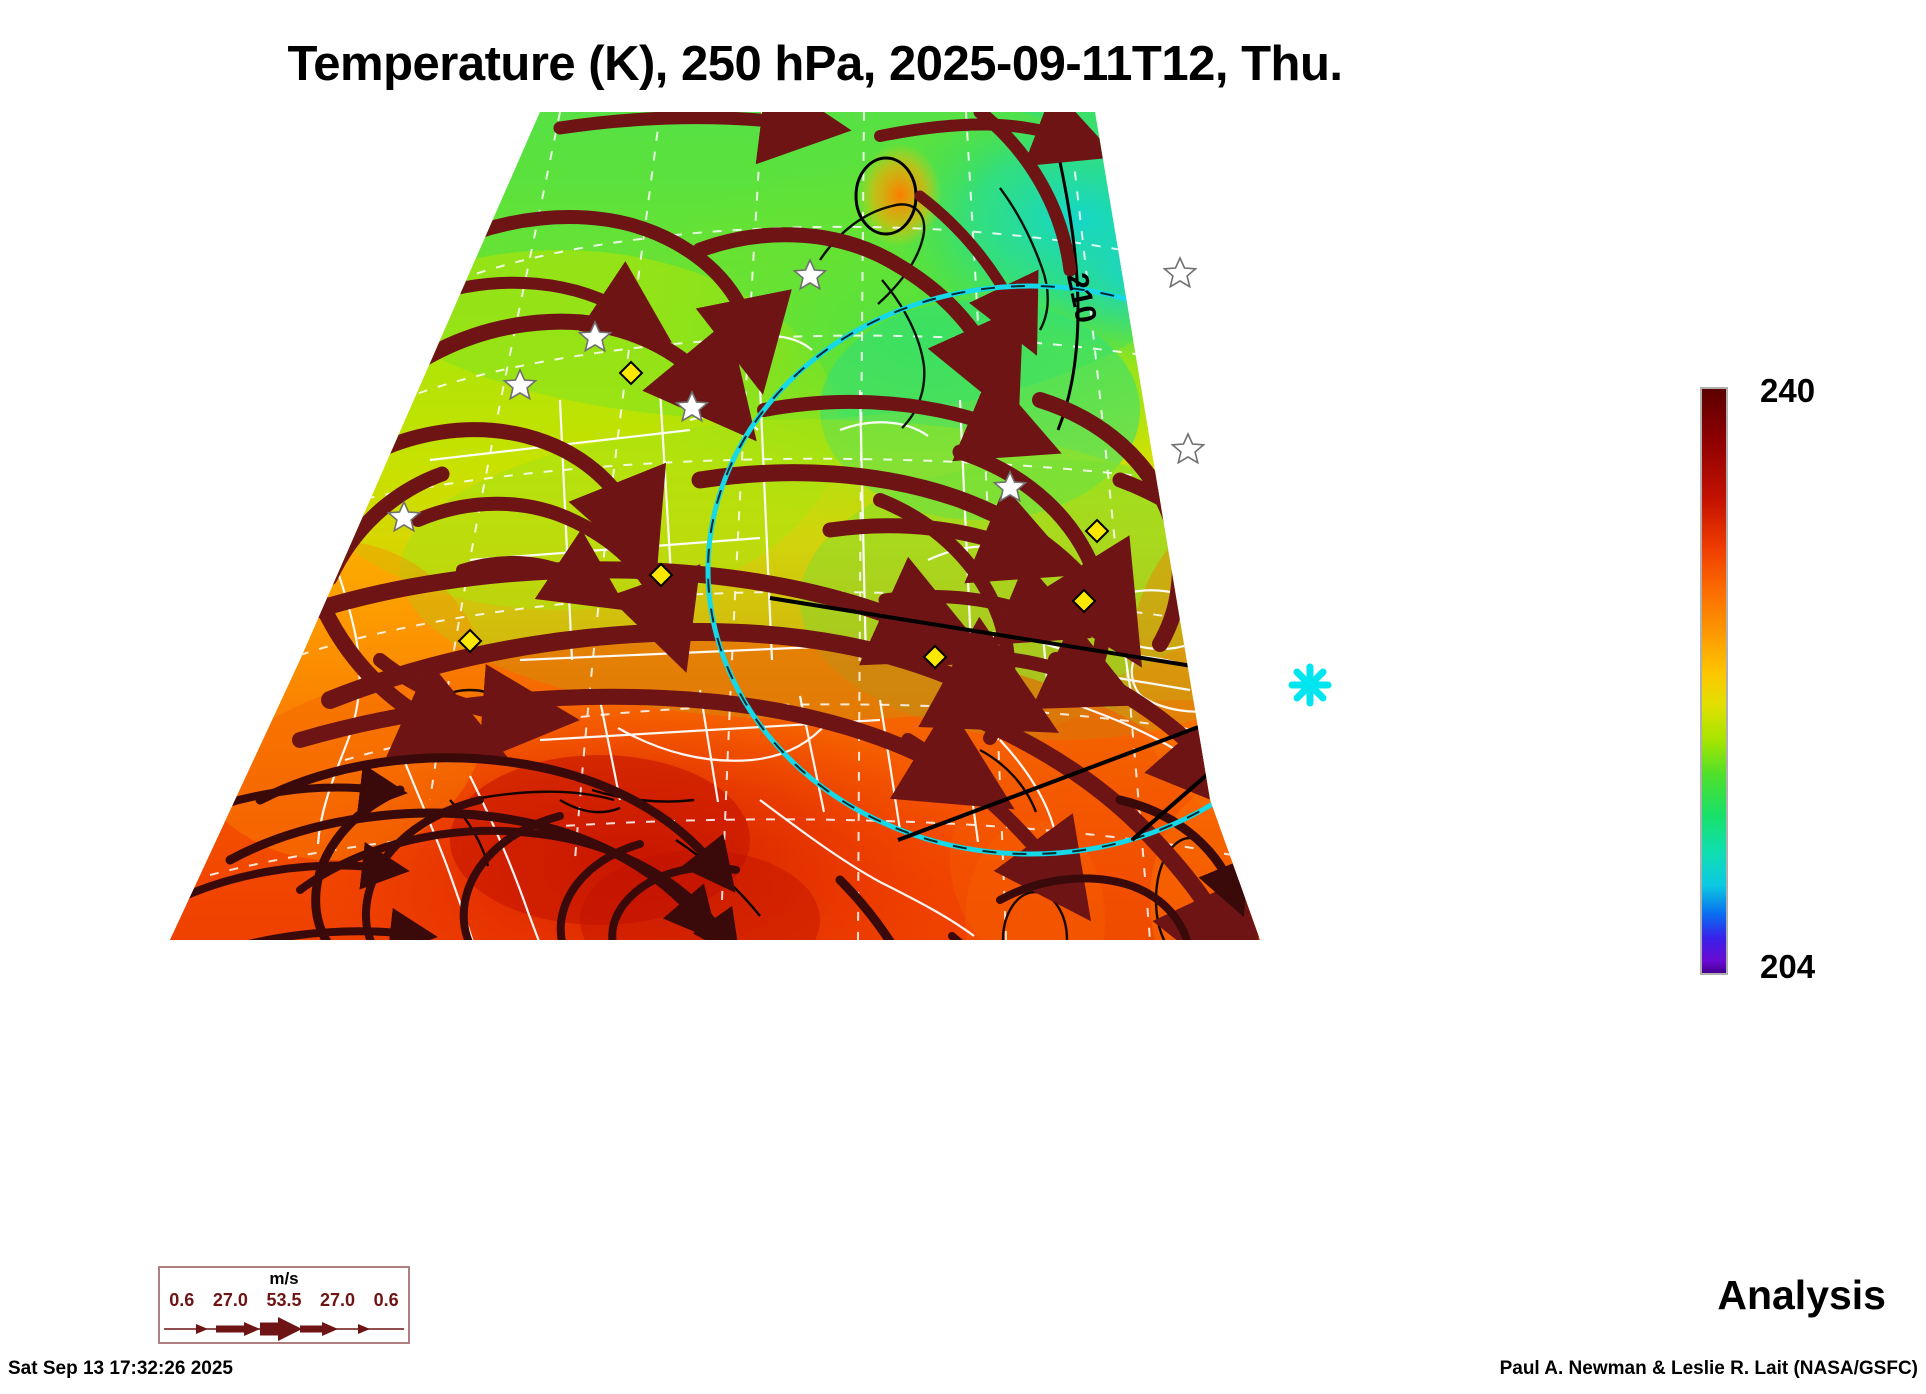  I want to click on wind-legend-value-2: 53.5, so click(284, 1300).